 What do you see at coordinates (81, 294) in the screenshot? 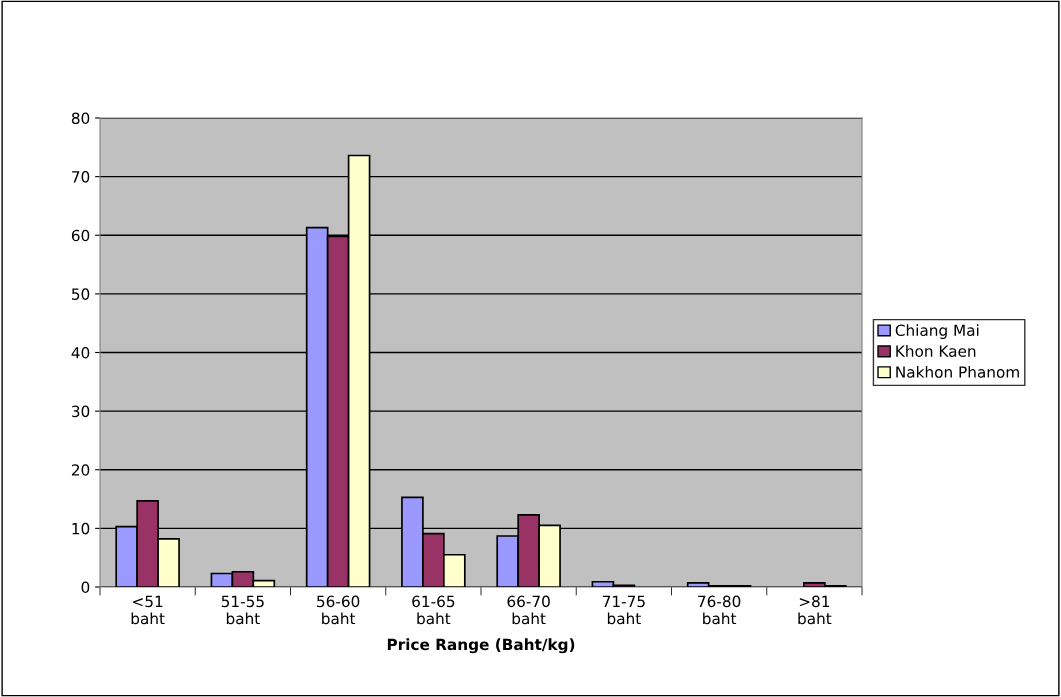
I see `y-tick-label: 50` at bounding box center [81, 294].